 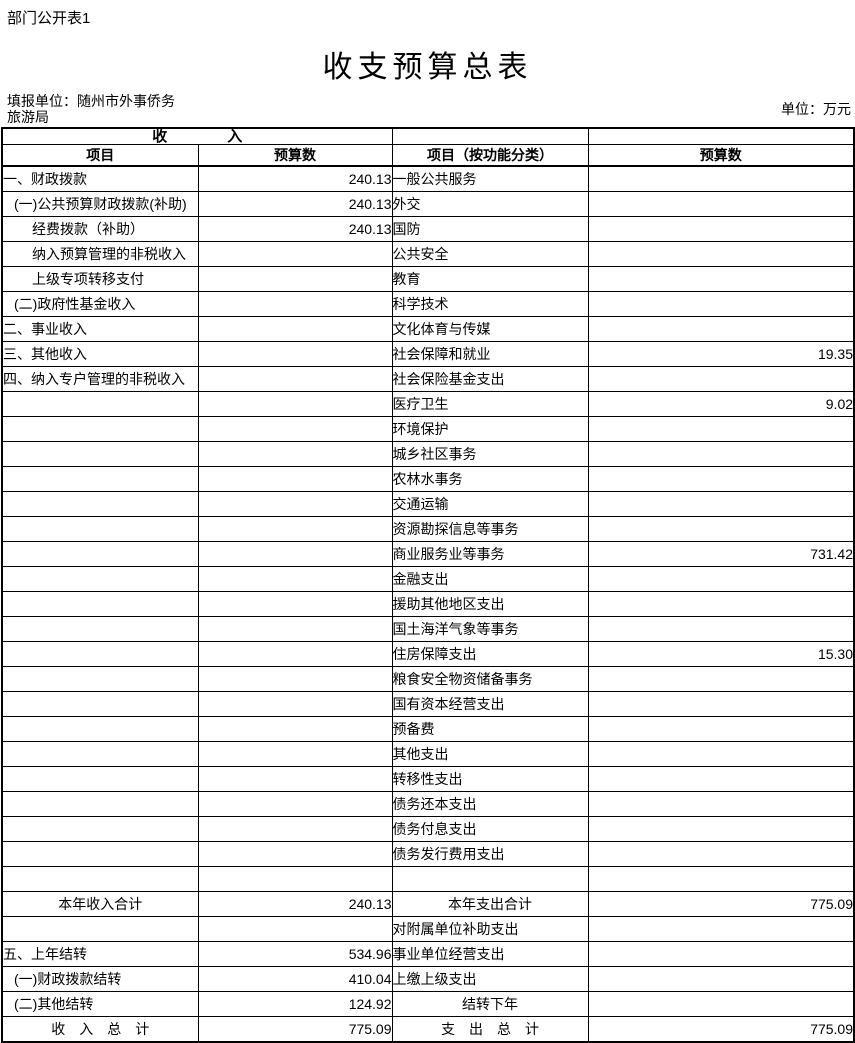 I want to click on expense-item-cell: 其他支出, so click(x=490, y=754).